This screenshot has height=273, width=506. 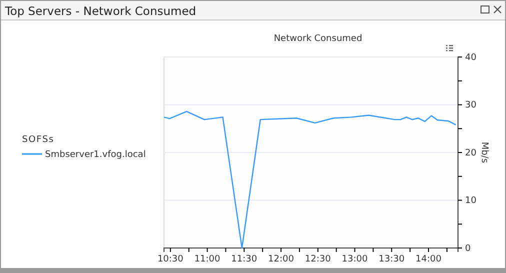 What do you see at coordinates (429, 259) in the screenshot?
I see `x-tick-label: 14:00` at bounding box center [429, 259].